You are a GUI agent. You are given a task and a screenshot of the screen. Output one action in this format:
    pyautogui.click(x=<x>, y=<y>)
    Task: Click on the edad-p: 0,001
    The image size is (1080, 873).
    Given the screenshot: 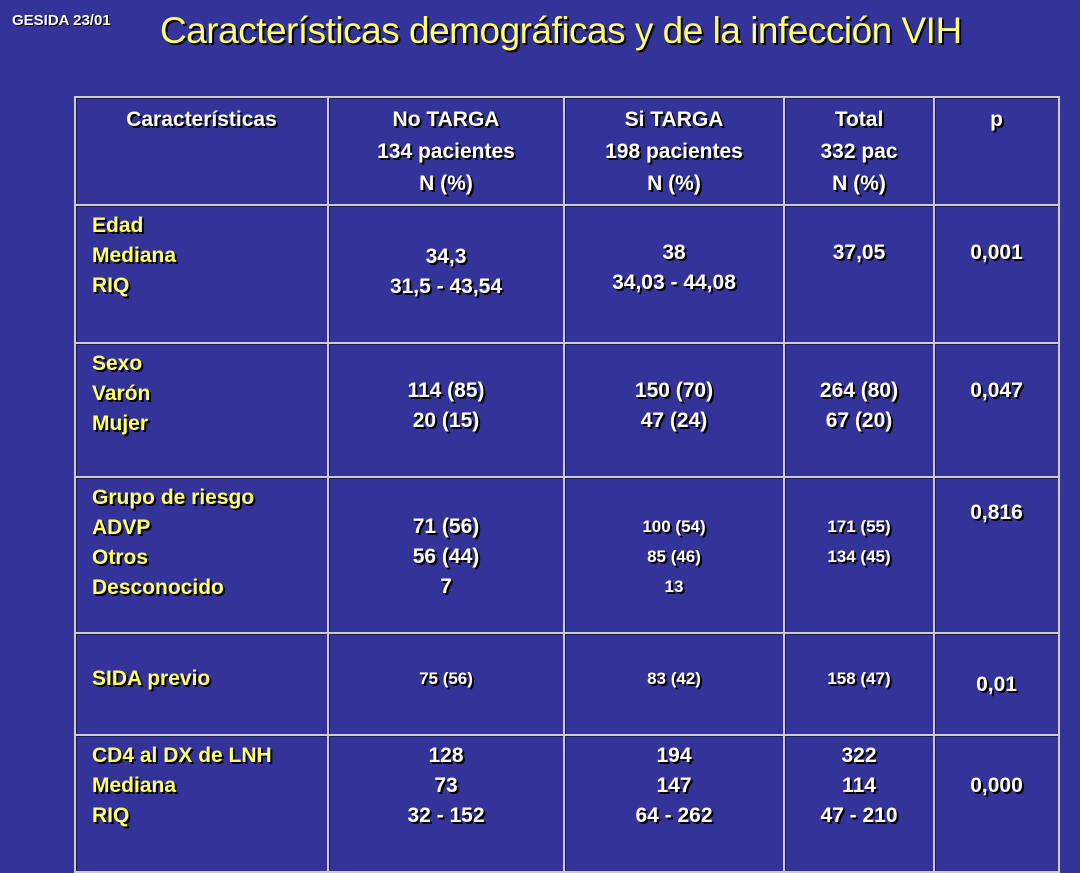 What is the action you would take?
    pyautogui.click(x=996, y=274)
    